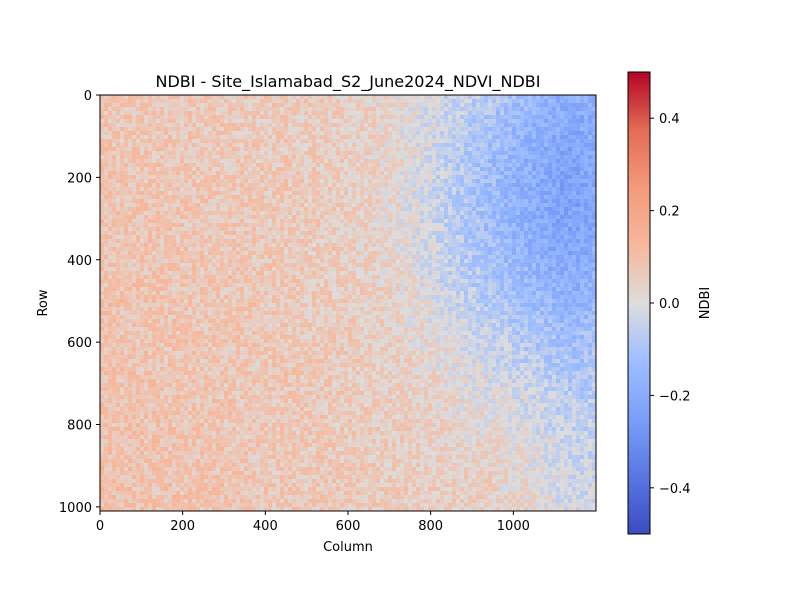  I want to click on x-axis: 0 200 400 600 800 1000, so click(313, 522).